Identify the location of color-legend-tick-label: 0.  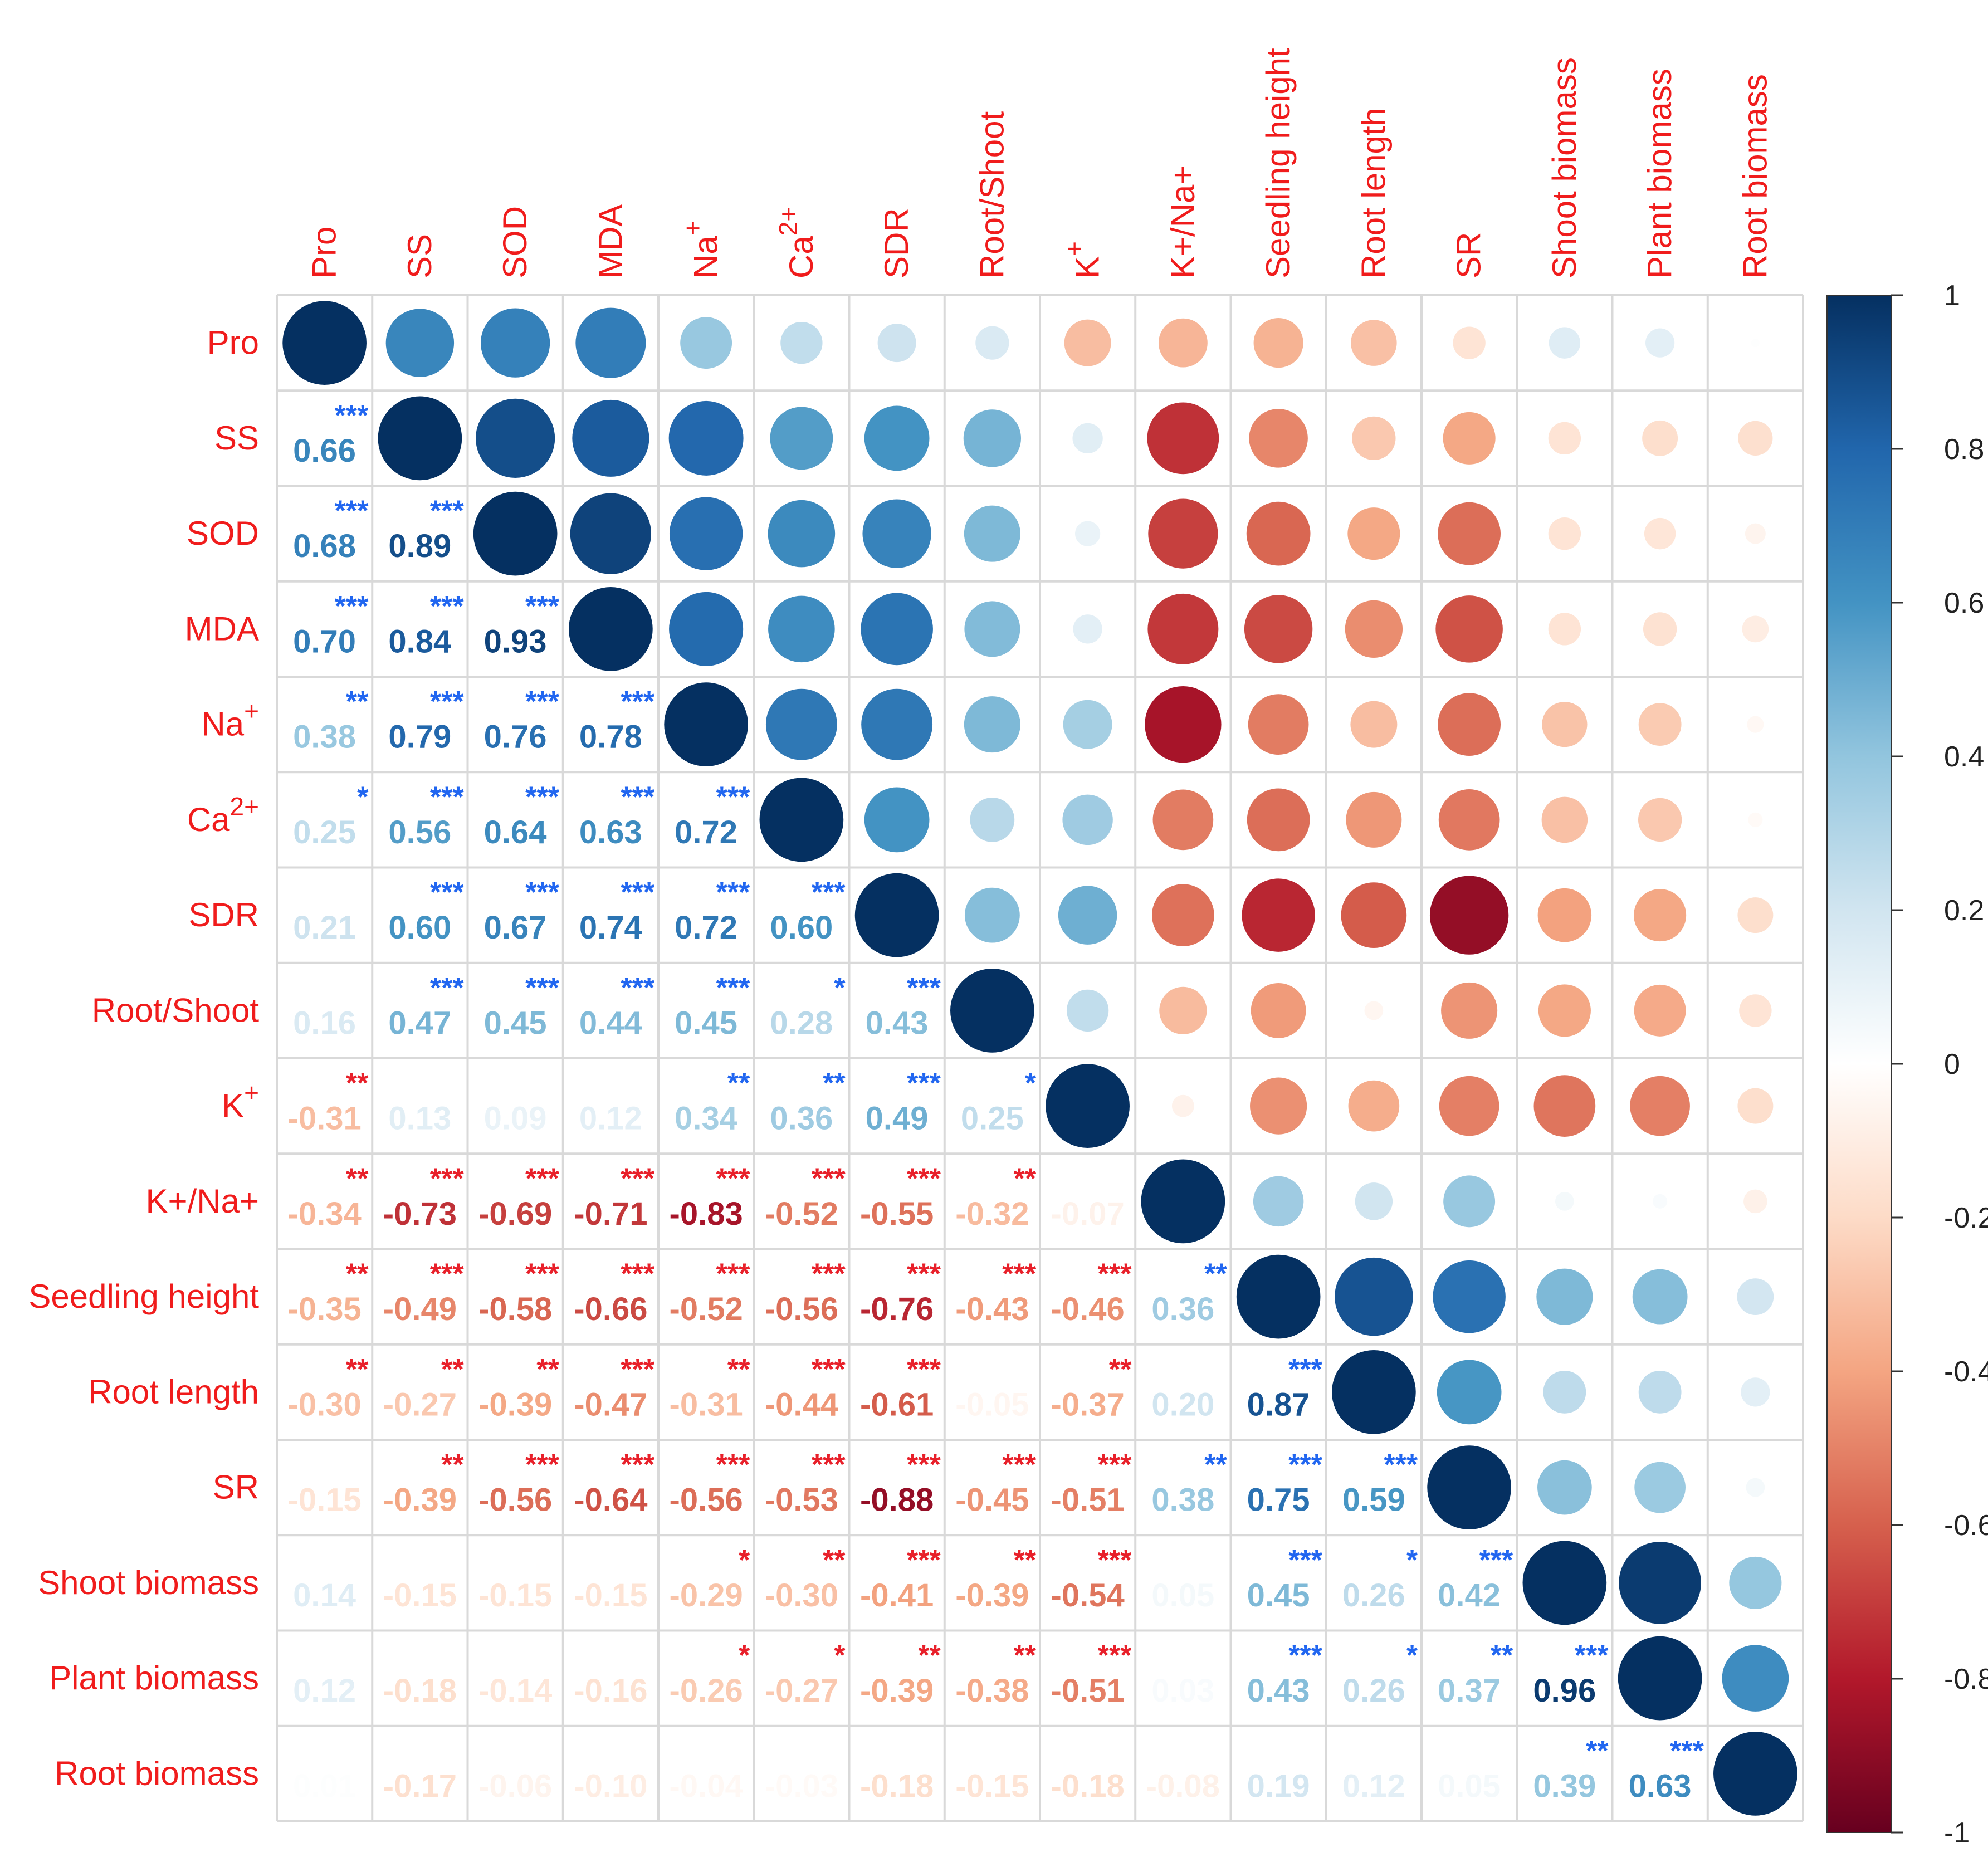
(1952, 1064).